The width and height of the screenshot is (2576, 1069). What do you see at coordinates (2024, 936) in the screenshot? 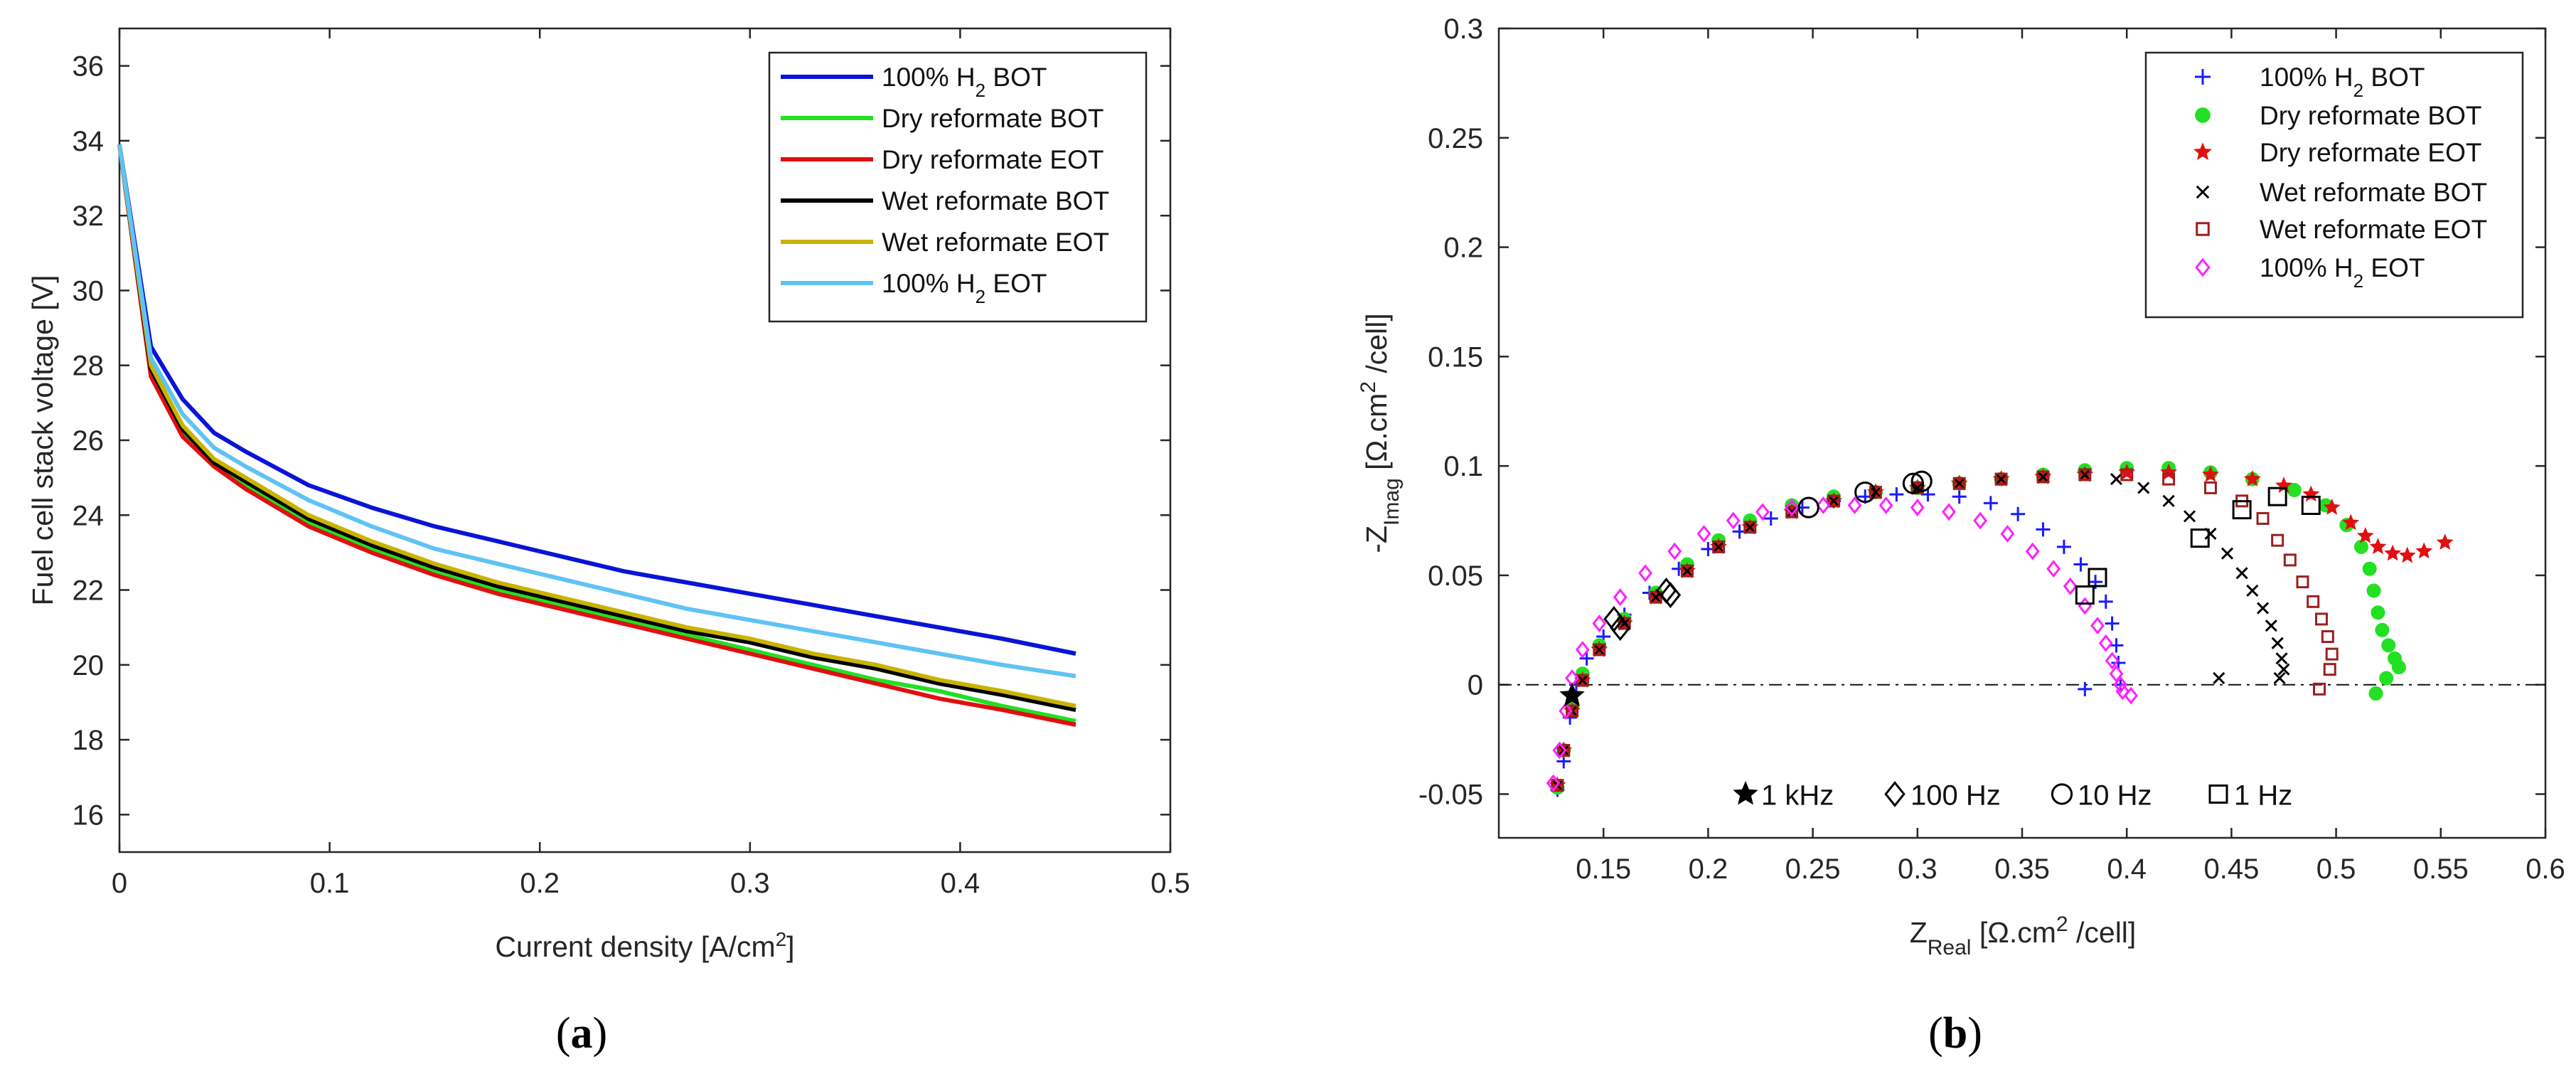
I see `panel-b-xlabel: ZReal [Ω.cm2 /cell]` at bounding box center [2024, 936].